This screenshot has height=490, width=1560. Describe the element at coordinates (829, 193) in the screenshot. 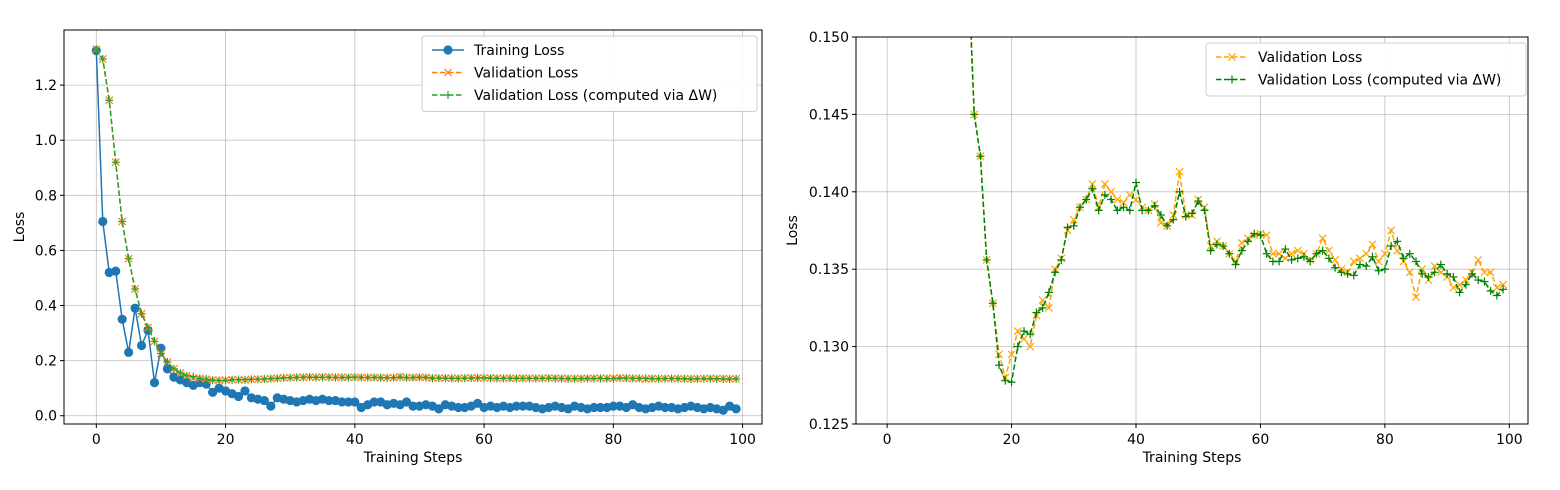

I see `y-tick-label: 0.140` at that location.